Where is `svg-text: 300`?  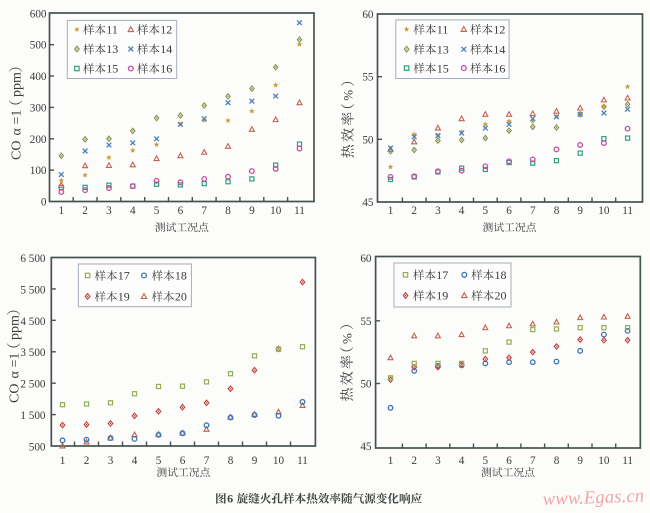 svg-text: 300 is located at coordinates (38, 108).